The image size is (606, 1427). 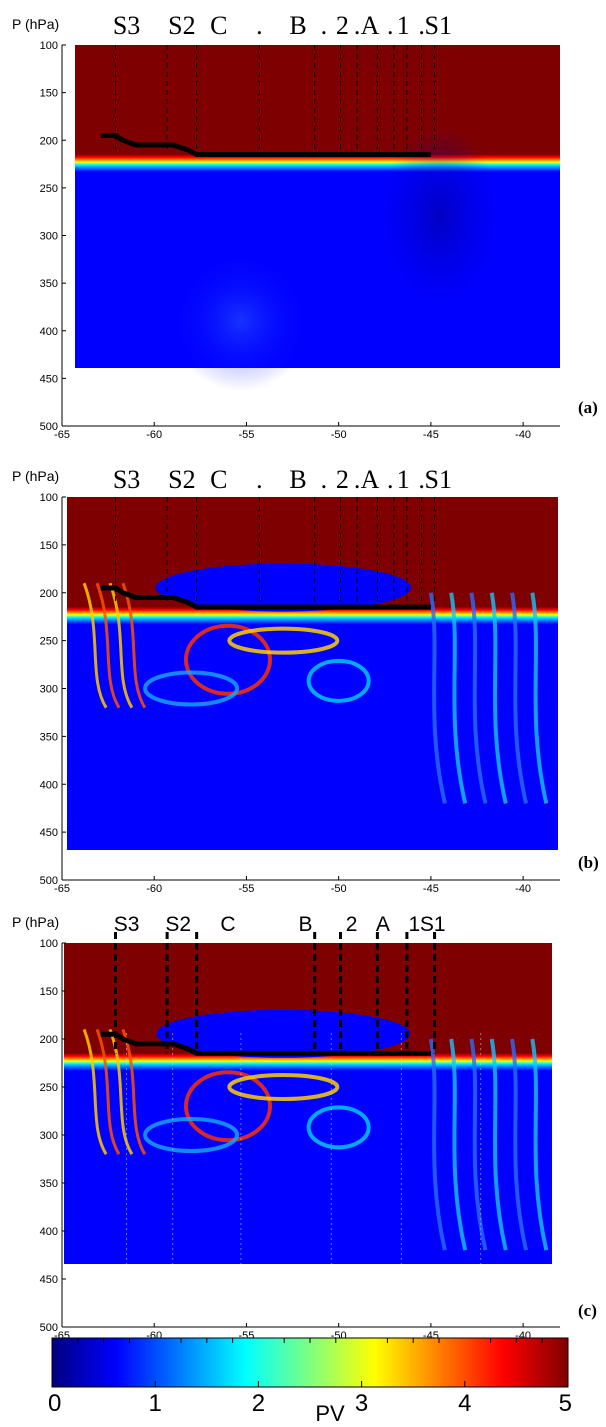 I want to click on colorbar-title: PV, so click(x=330, y=1413).